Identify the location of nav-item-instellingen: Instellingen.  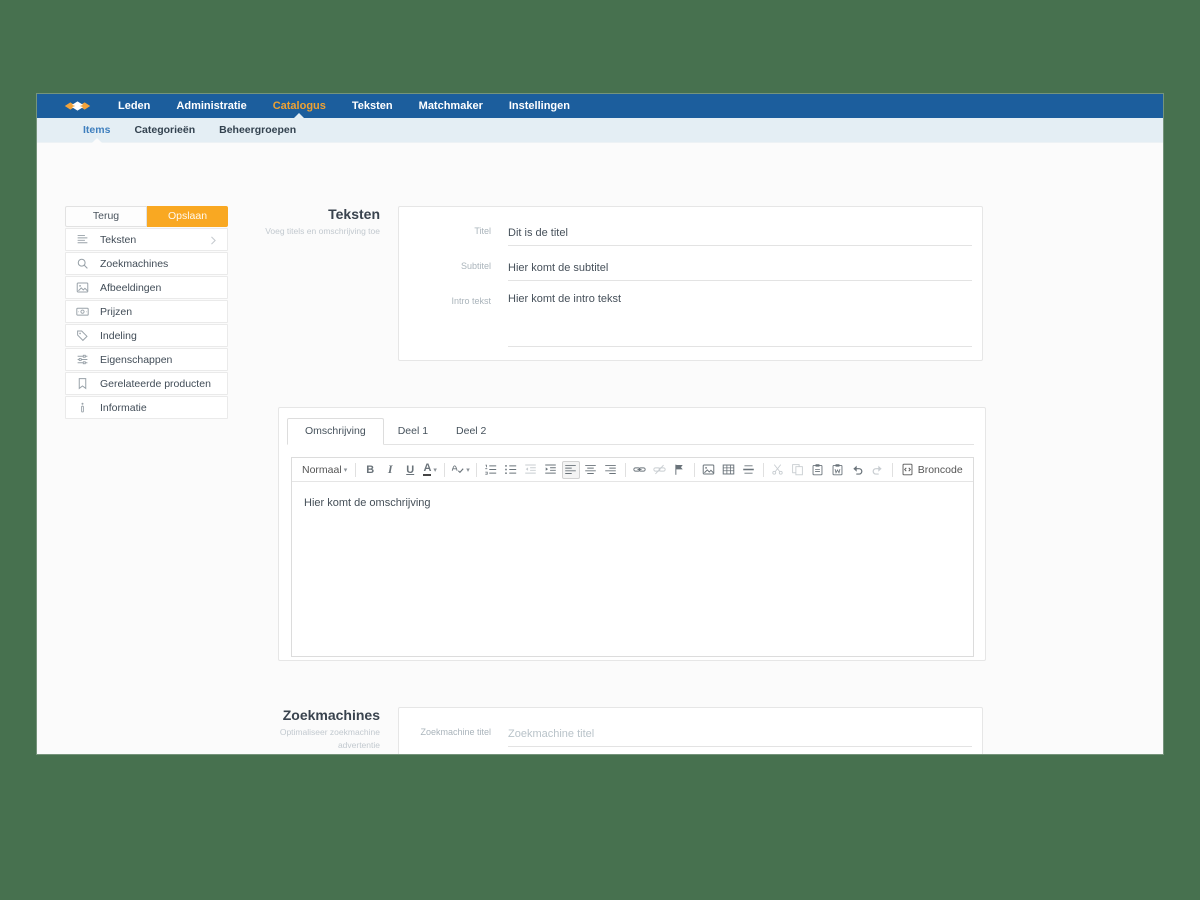
(539, 106).